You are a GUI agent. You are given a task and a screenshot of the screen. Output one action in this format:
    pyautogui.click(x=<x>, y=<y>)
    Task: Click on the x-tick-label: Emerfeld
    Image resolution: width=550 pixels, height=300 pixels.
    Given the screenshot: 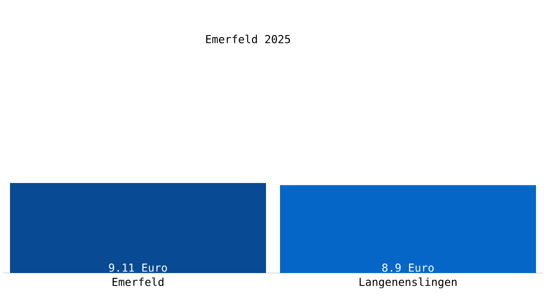 What is the action you would take?
    pyautogui.click(x=138, y=282)
    